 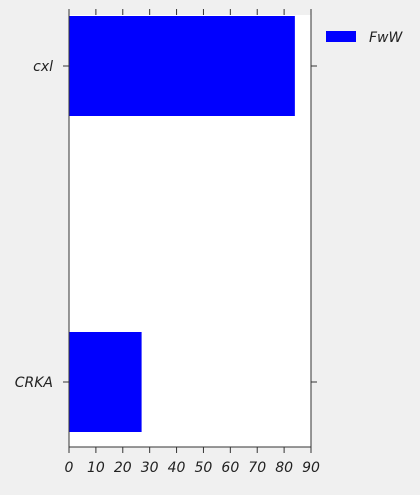 What do you see at coordinates (230, 468) in the screenshot?
I see `x-tick-label: 60` at bounding box center [230, 468].